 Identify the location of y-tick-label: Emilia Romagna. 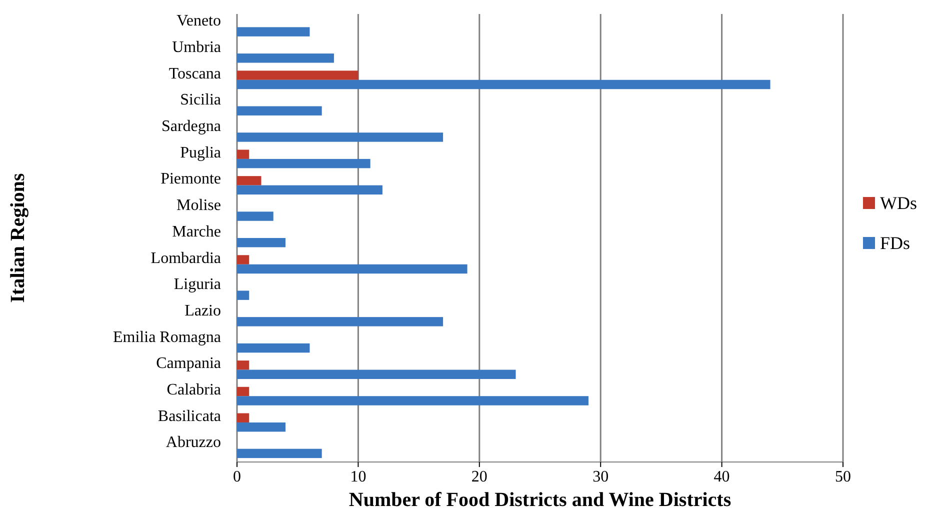
(167, 337).